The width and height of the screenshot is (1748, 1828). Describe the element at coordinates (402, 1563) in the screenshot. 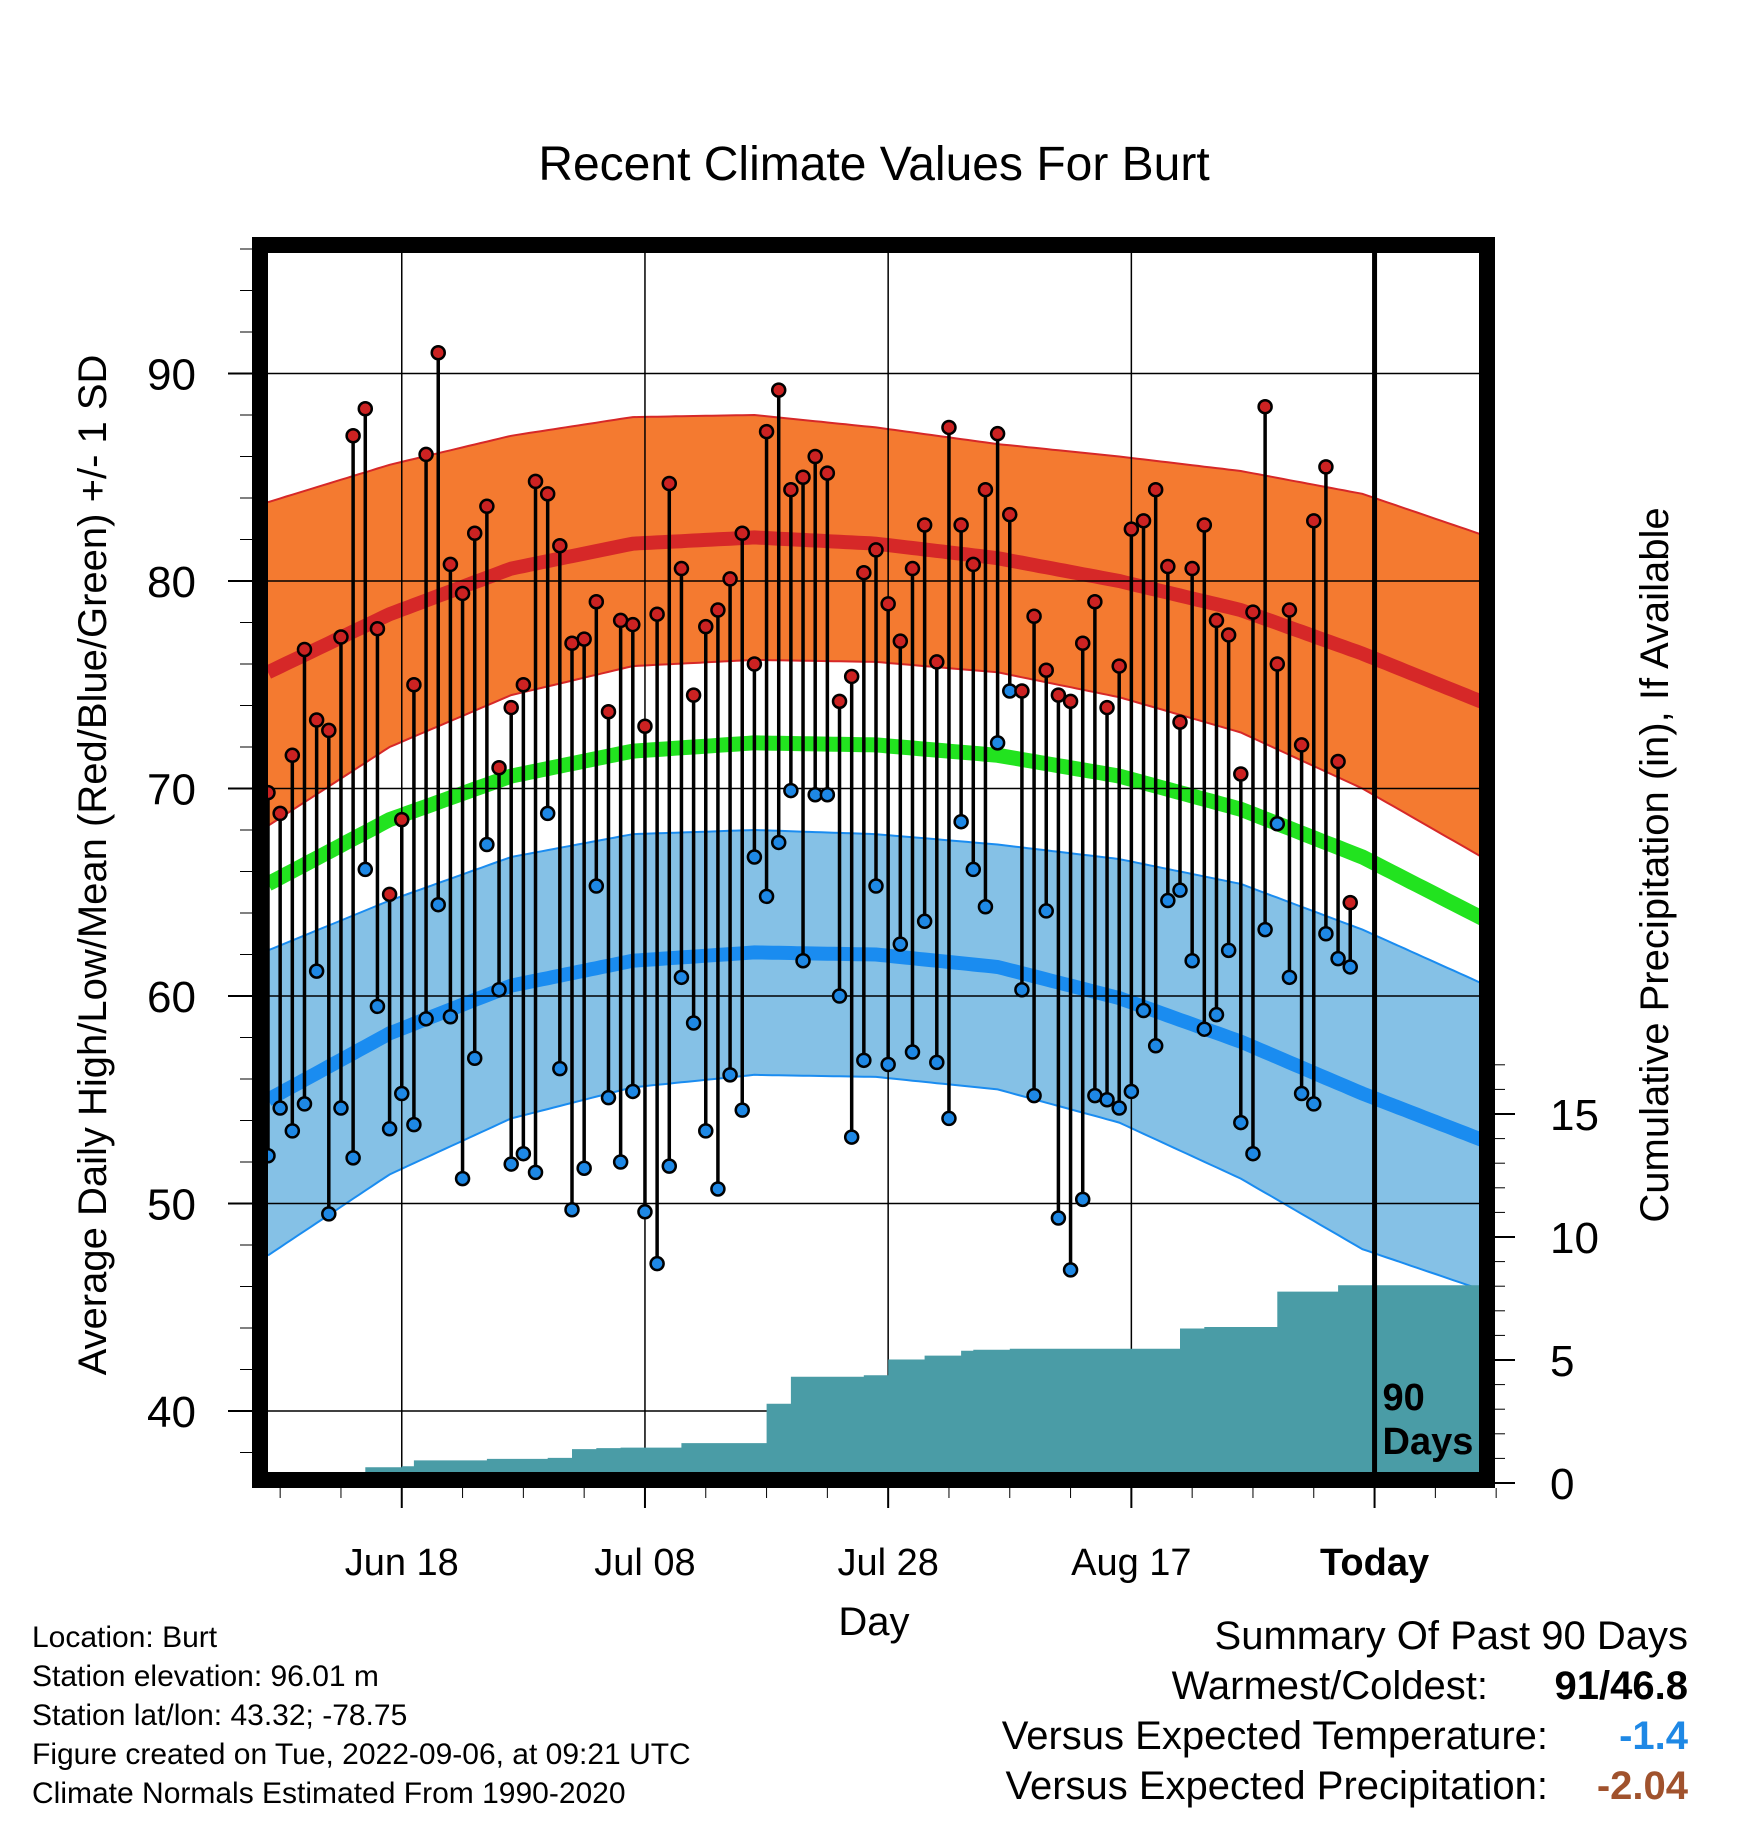

I see `x-tick-label: Jun 18` at that location.